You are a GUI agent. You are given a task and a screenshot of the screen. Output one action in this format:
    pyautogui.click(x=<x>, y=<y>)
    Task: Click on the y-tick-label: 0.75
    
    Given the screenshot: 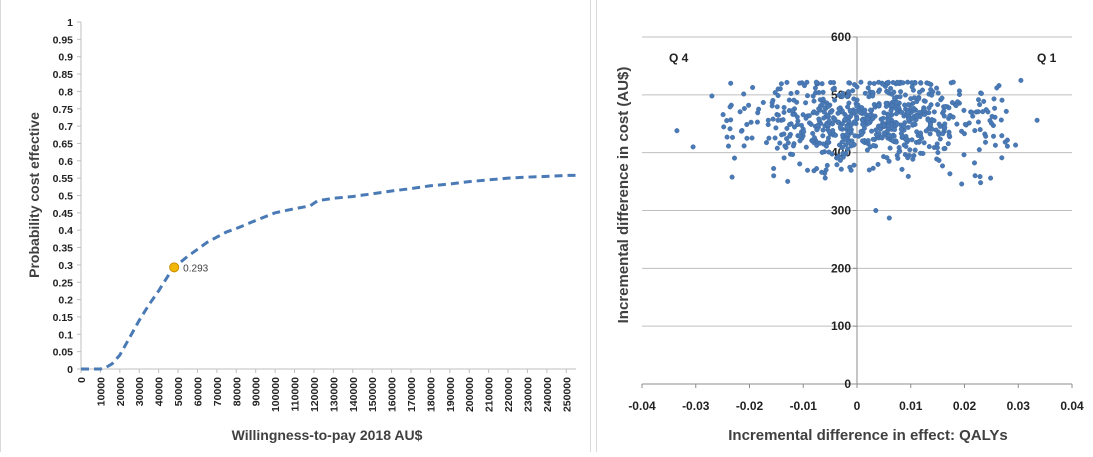 What is the action you would take?
    pyautogui.click(x=63, y=110)
    